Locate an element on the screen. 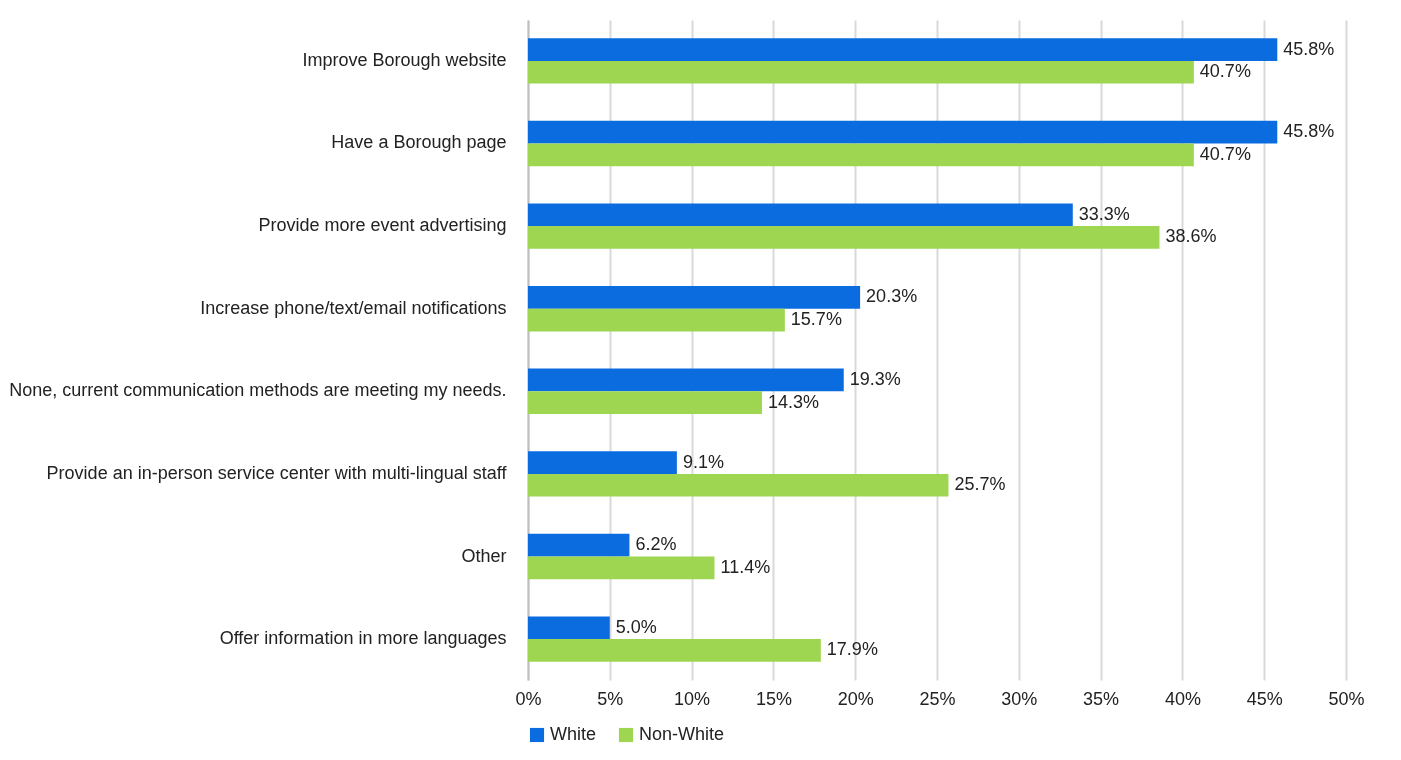 This screenshot has width=1401, height=760. data-label: 11.4% is located at coordinates (745, 566).